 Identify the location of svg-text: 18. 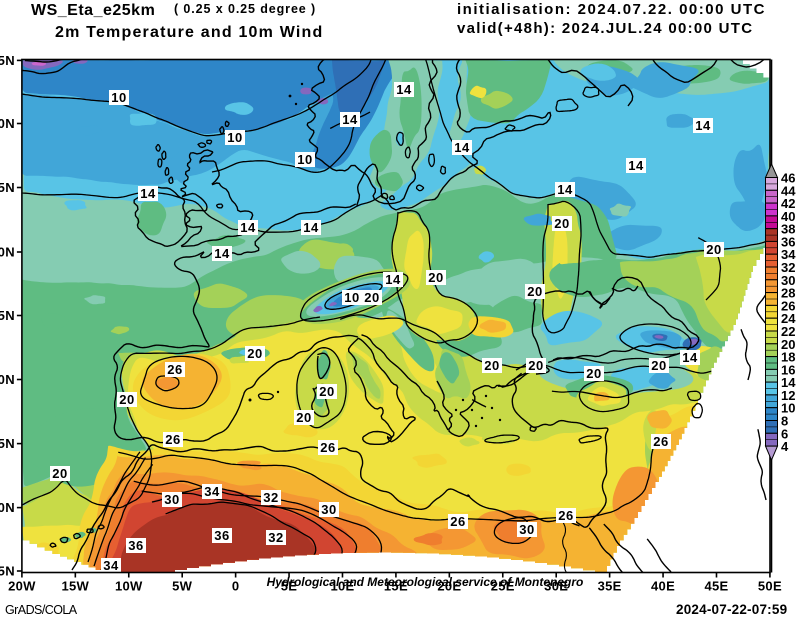
(788, 357).